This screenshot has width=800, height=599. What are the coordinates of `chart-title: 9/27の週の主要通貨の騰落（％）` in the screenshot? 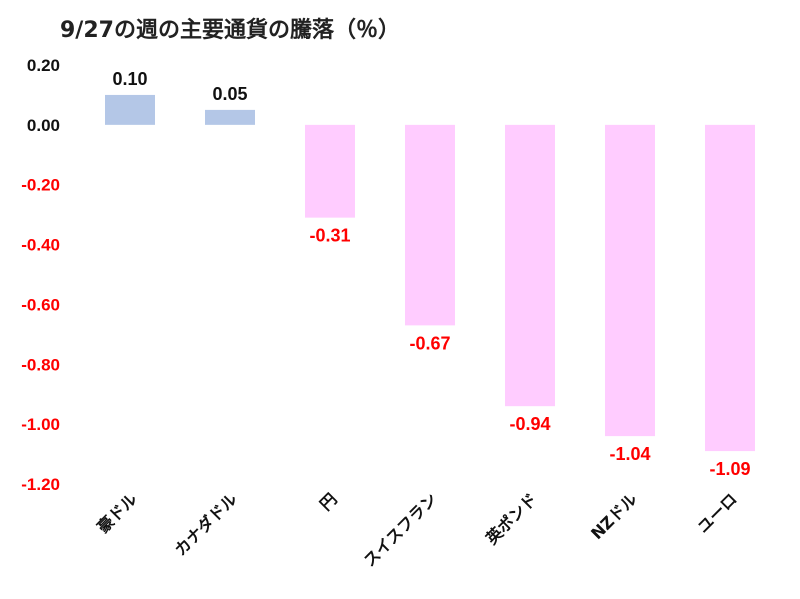 It's located at (230, 30).